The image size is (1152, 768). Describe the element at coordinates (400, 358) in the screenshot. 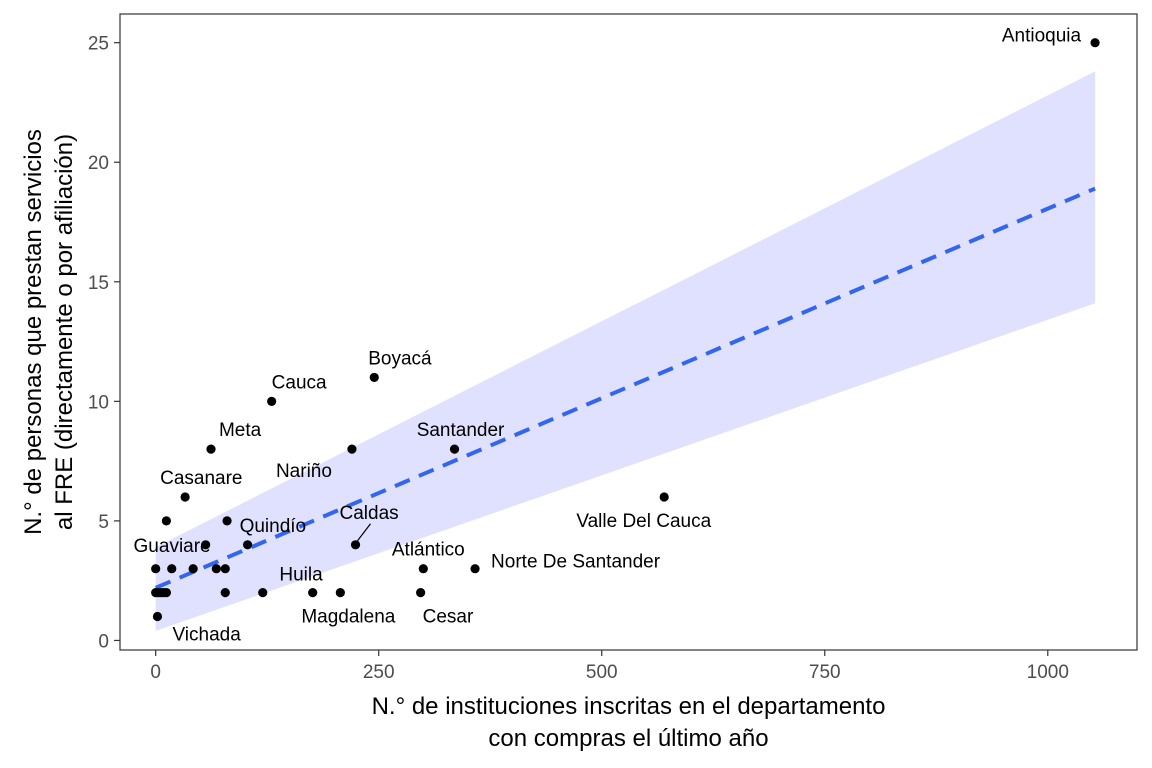

I see `point-label: Boyacá` at that location.